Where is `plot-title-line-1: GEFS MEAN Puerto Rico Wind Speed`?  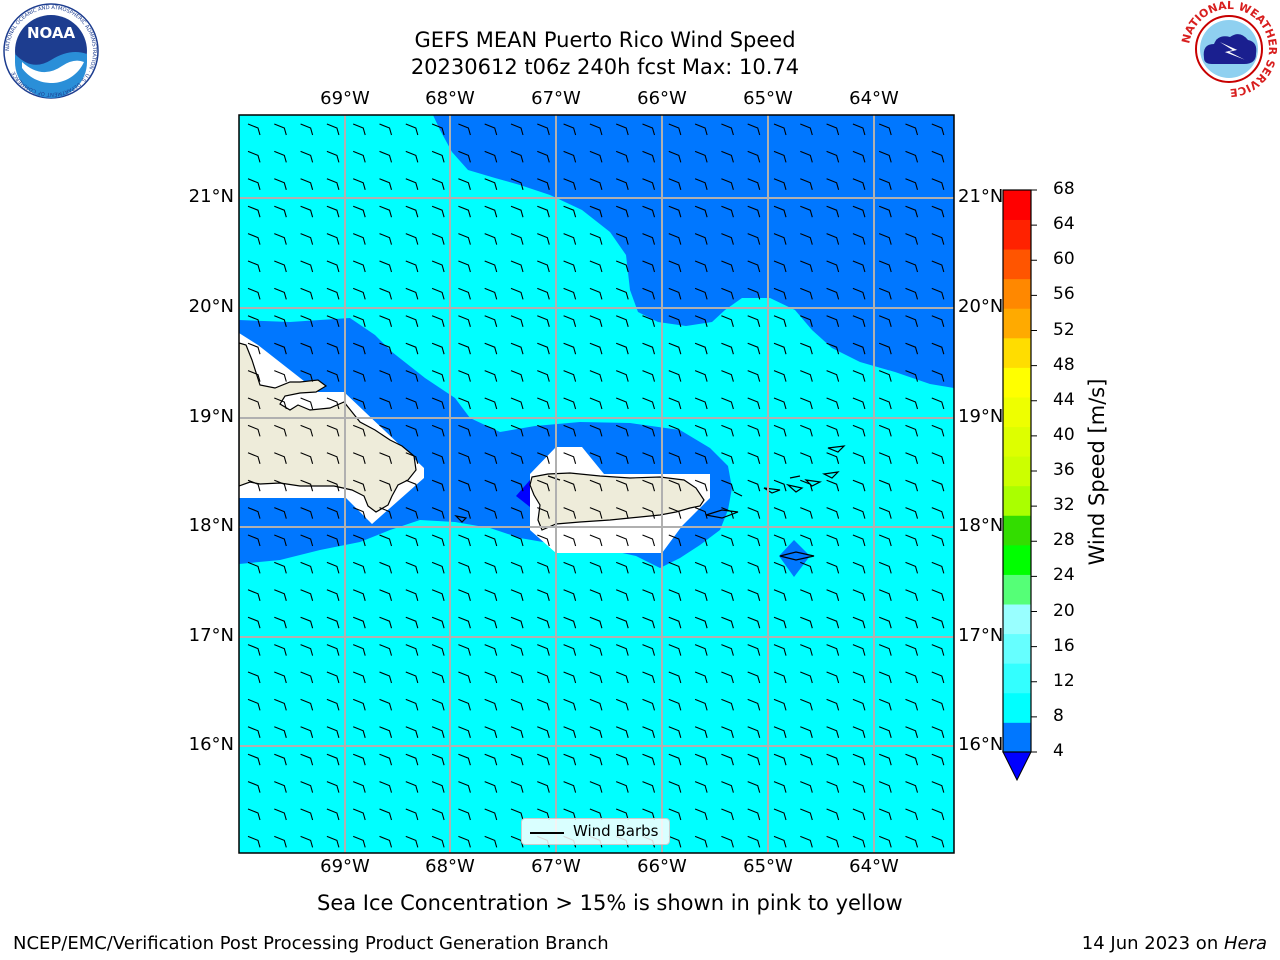
plot-title-line-1: GEFS MEAN Puerto Rico Wind Speed is located at coordinates (605, 40).